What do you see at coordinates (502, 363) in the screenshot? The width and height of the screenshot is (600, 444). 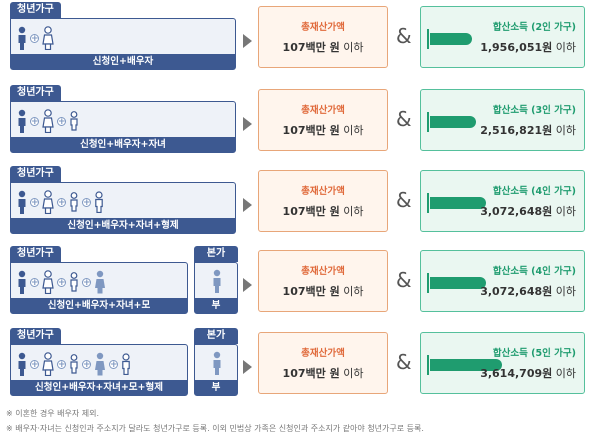 I see `income-box: 합산소득 (5인 가구) 3,614,709원 이하` at bounding box center [502, 363].